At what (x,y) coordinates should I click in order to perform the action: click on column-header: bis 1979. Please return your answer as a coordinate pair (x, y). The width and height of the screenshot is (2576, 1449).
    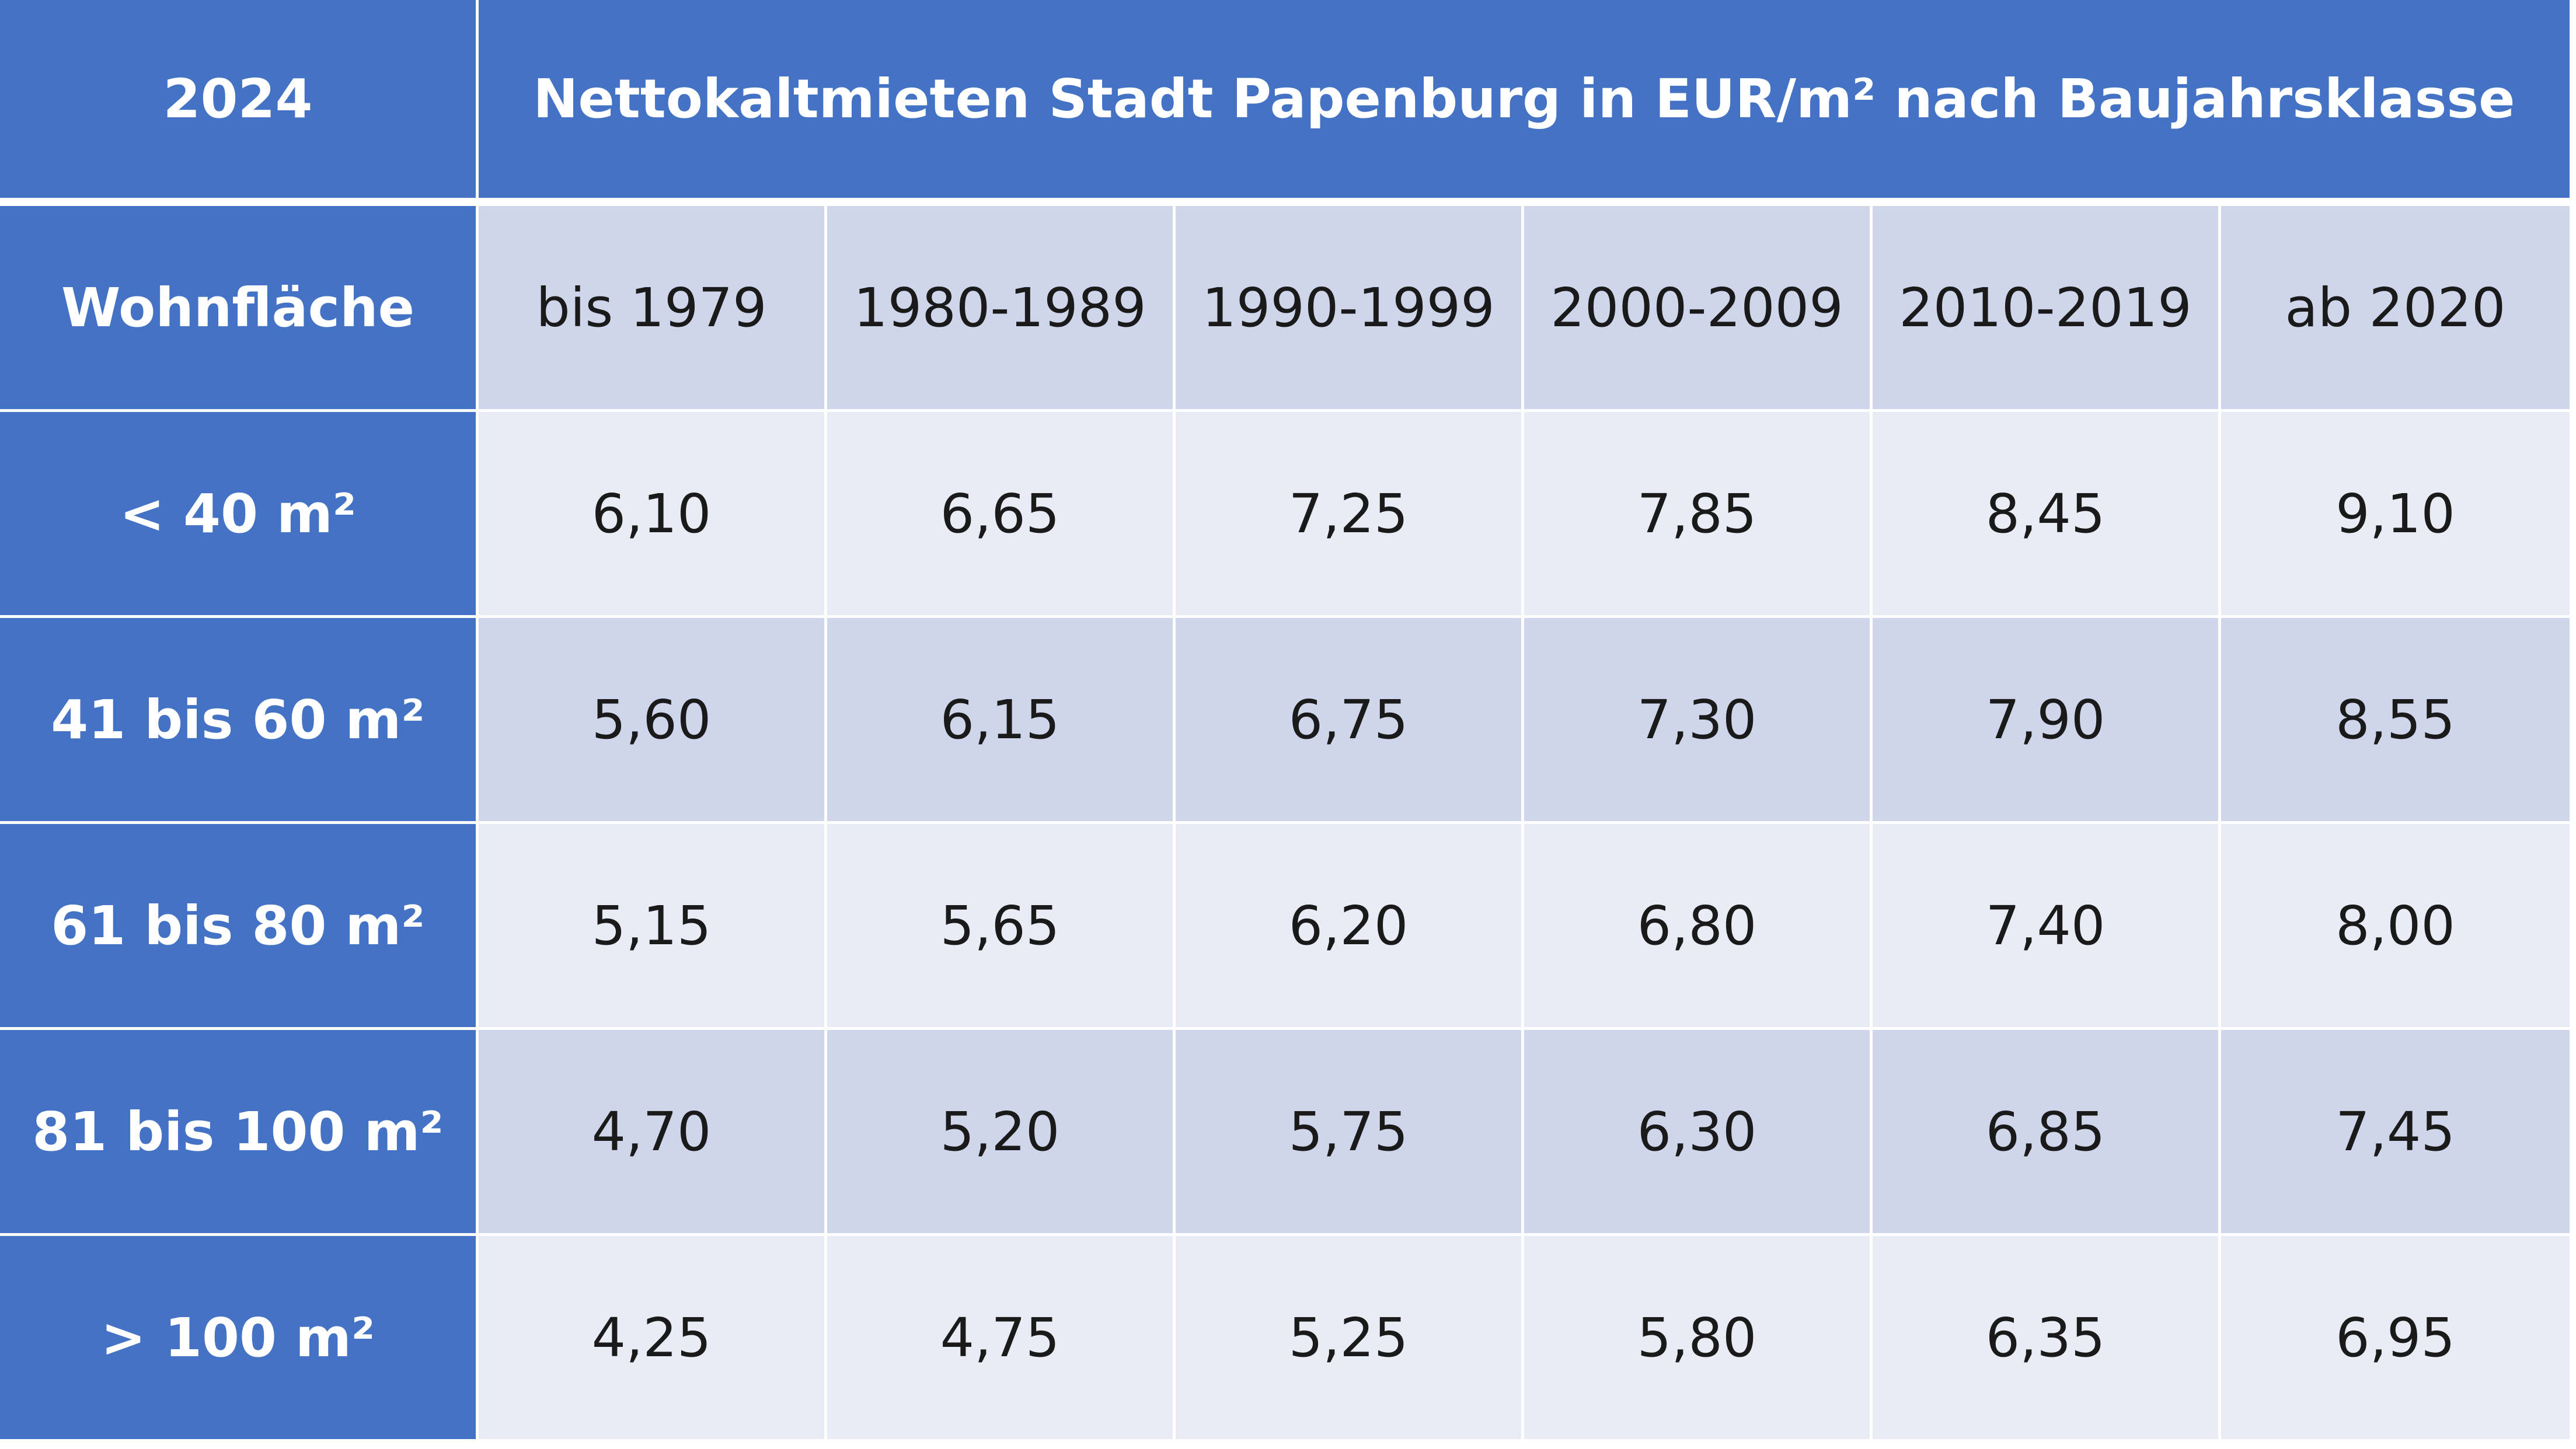
    Looking at the image, I should click on (653, 309).